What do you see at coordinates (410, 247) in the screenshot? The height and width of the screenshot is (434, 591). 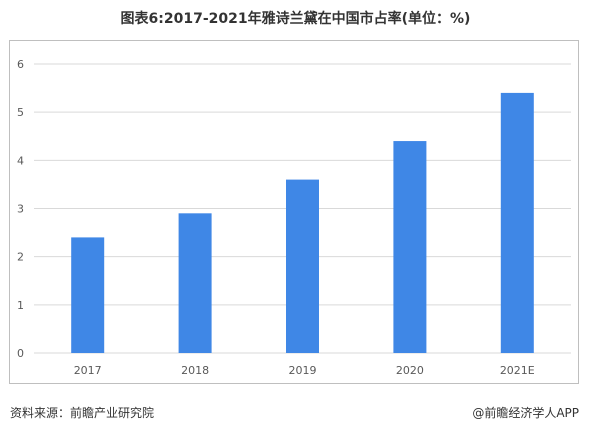 I see `bar-2020` at bounding box center [410, 247].